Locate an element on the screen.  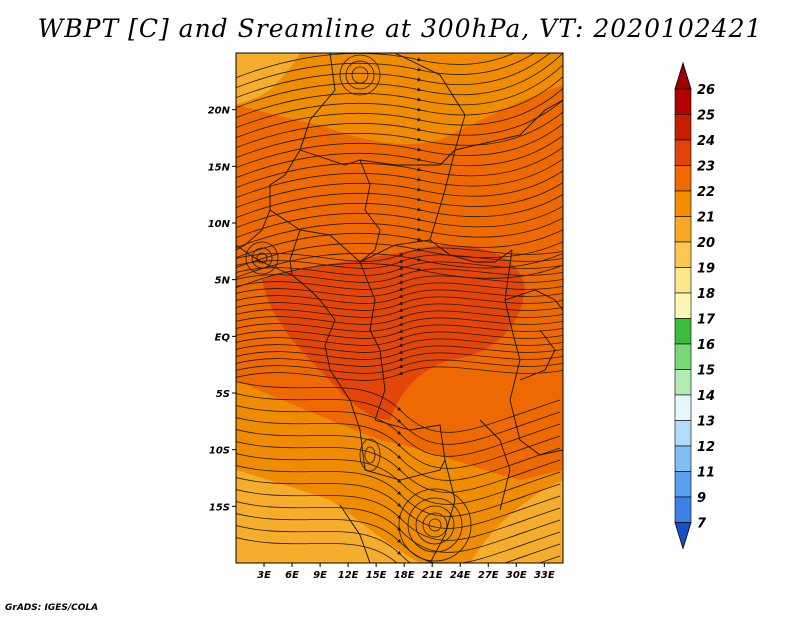
lat-tick-label: 20N is located at coordinates (219, 111).